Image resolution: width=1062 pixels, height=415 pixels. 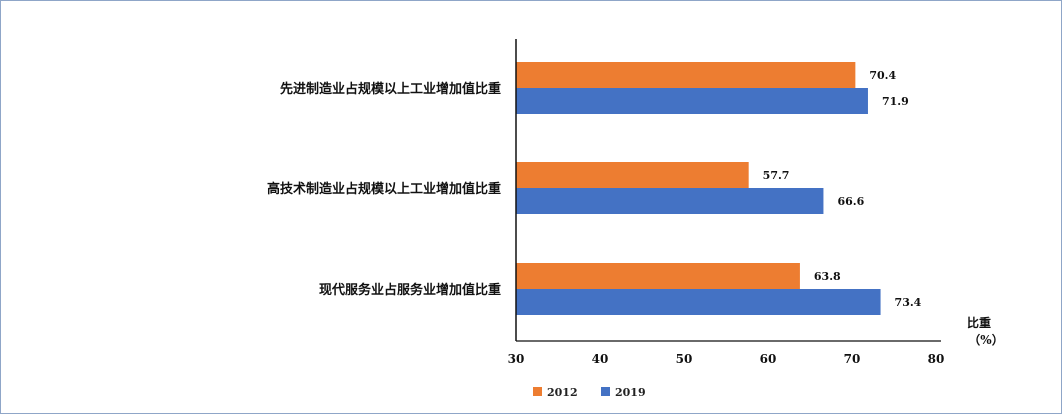 I want to click on x-axis-ticks: 30 40 50 60 70 80, so click(x=726, y=359).